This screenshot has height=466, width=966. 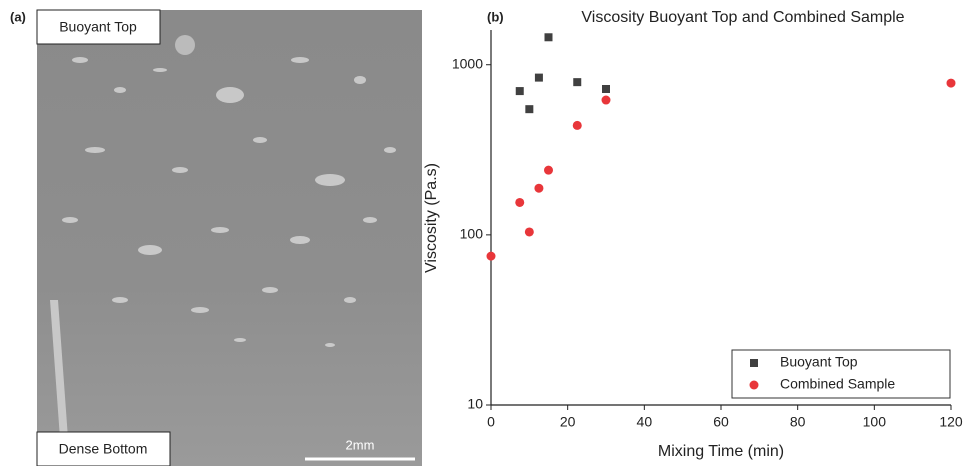 I want to click on y-axis-label: Viscosity (Pa.s), so click(x=431, y=218).